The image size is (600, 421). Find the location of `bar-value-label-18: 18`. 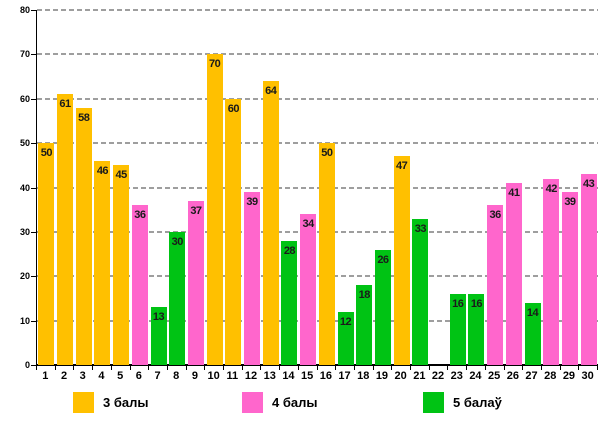

bar-value-label-18: 18 is located at coordinates (364, 295).